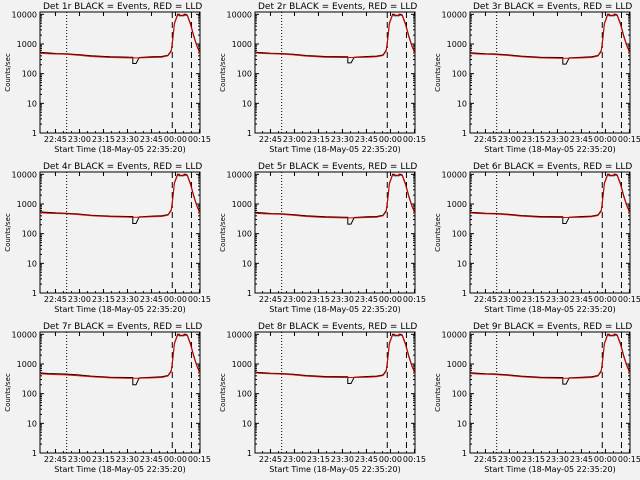 The height and width of the screenshot is (480, 640). What do you see at coordinates (337, 7) in the screenshot?
I see `panel-title: Det 2r BLACK = Events, RED = LLD` at bounding box center [337, 7].